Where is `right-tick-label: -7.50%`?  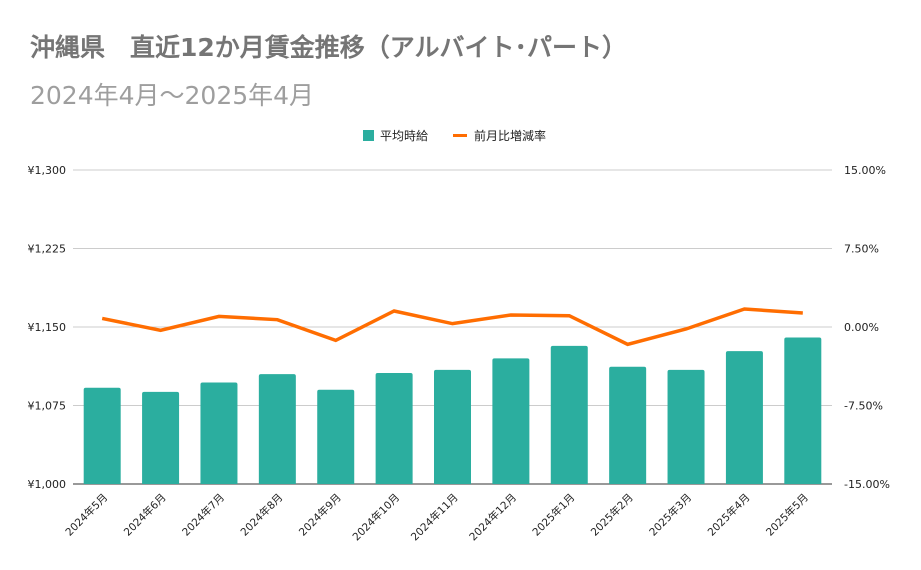
right-tick-label: -7.50% is located at coordinates (863, 406).